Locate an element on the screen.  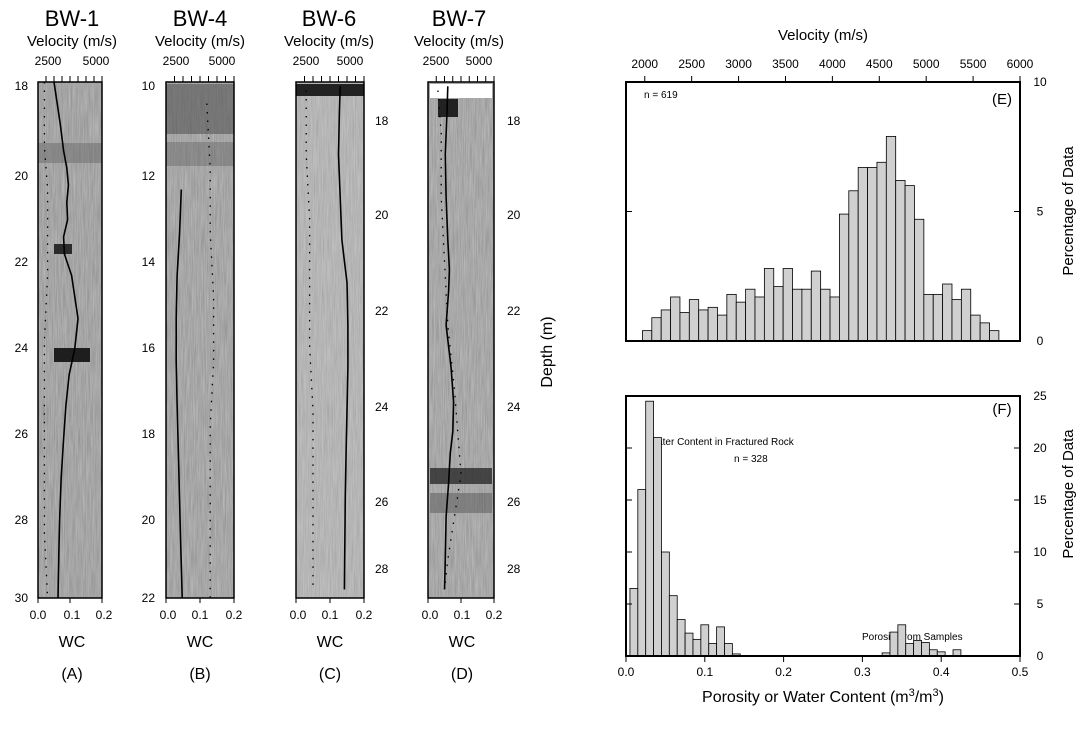
x-axis-label-text: Porosity or Water Content (m is located at coordinates (805, 697).